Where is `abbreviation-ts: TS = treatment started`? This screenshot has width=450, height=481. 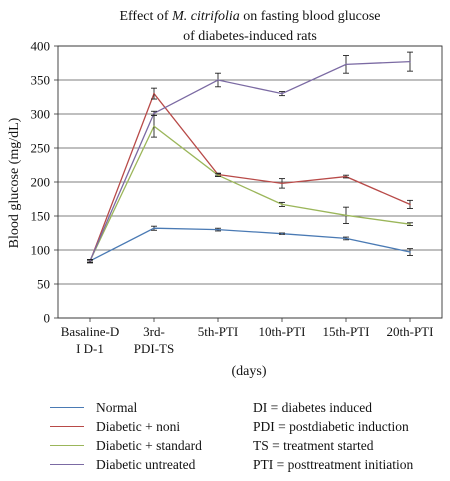
abbreviation-ts: TS = treatment started is located at coordinates (313, 445).